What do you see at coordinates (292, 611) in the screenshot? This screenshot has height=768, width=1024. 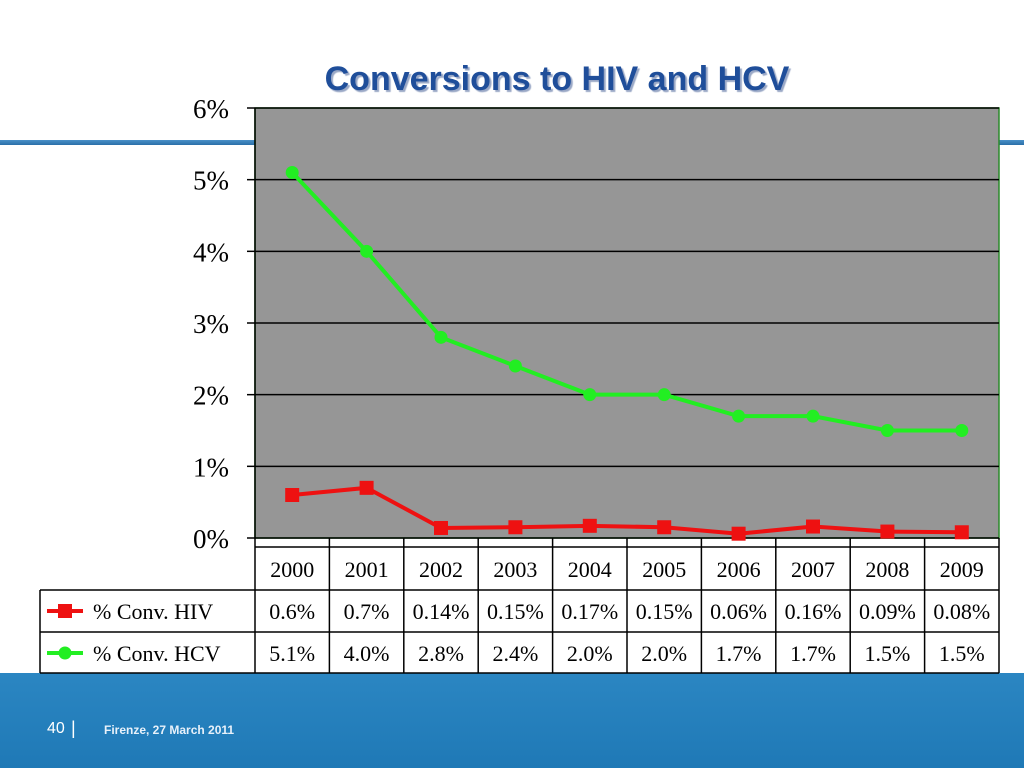 I see `data-label: 0.6%` at bounding box center [292, 611].